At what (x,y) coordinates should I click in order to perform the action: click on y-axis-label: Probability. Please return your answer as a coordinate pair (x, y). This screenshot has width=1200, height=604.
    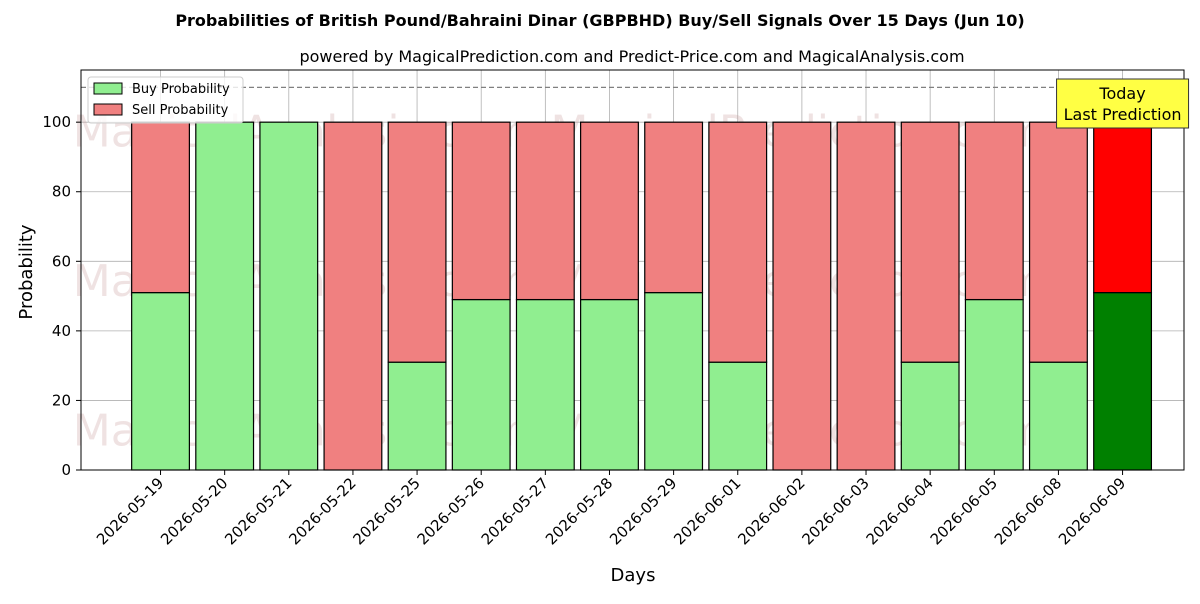
    Looking at the image, I should click on (26, 271).